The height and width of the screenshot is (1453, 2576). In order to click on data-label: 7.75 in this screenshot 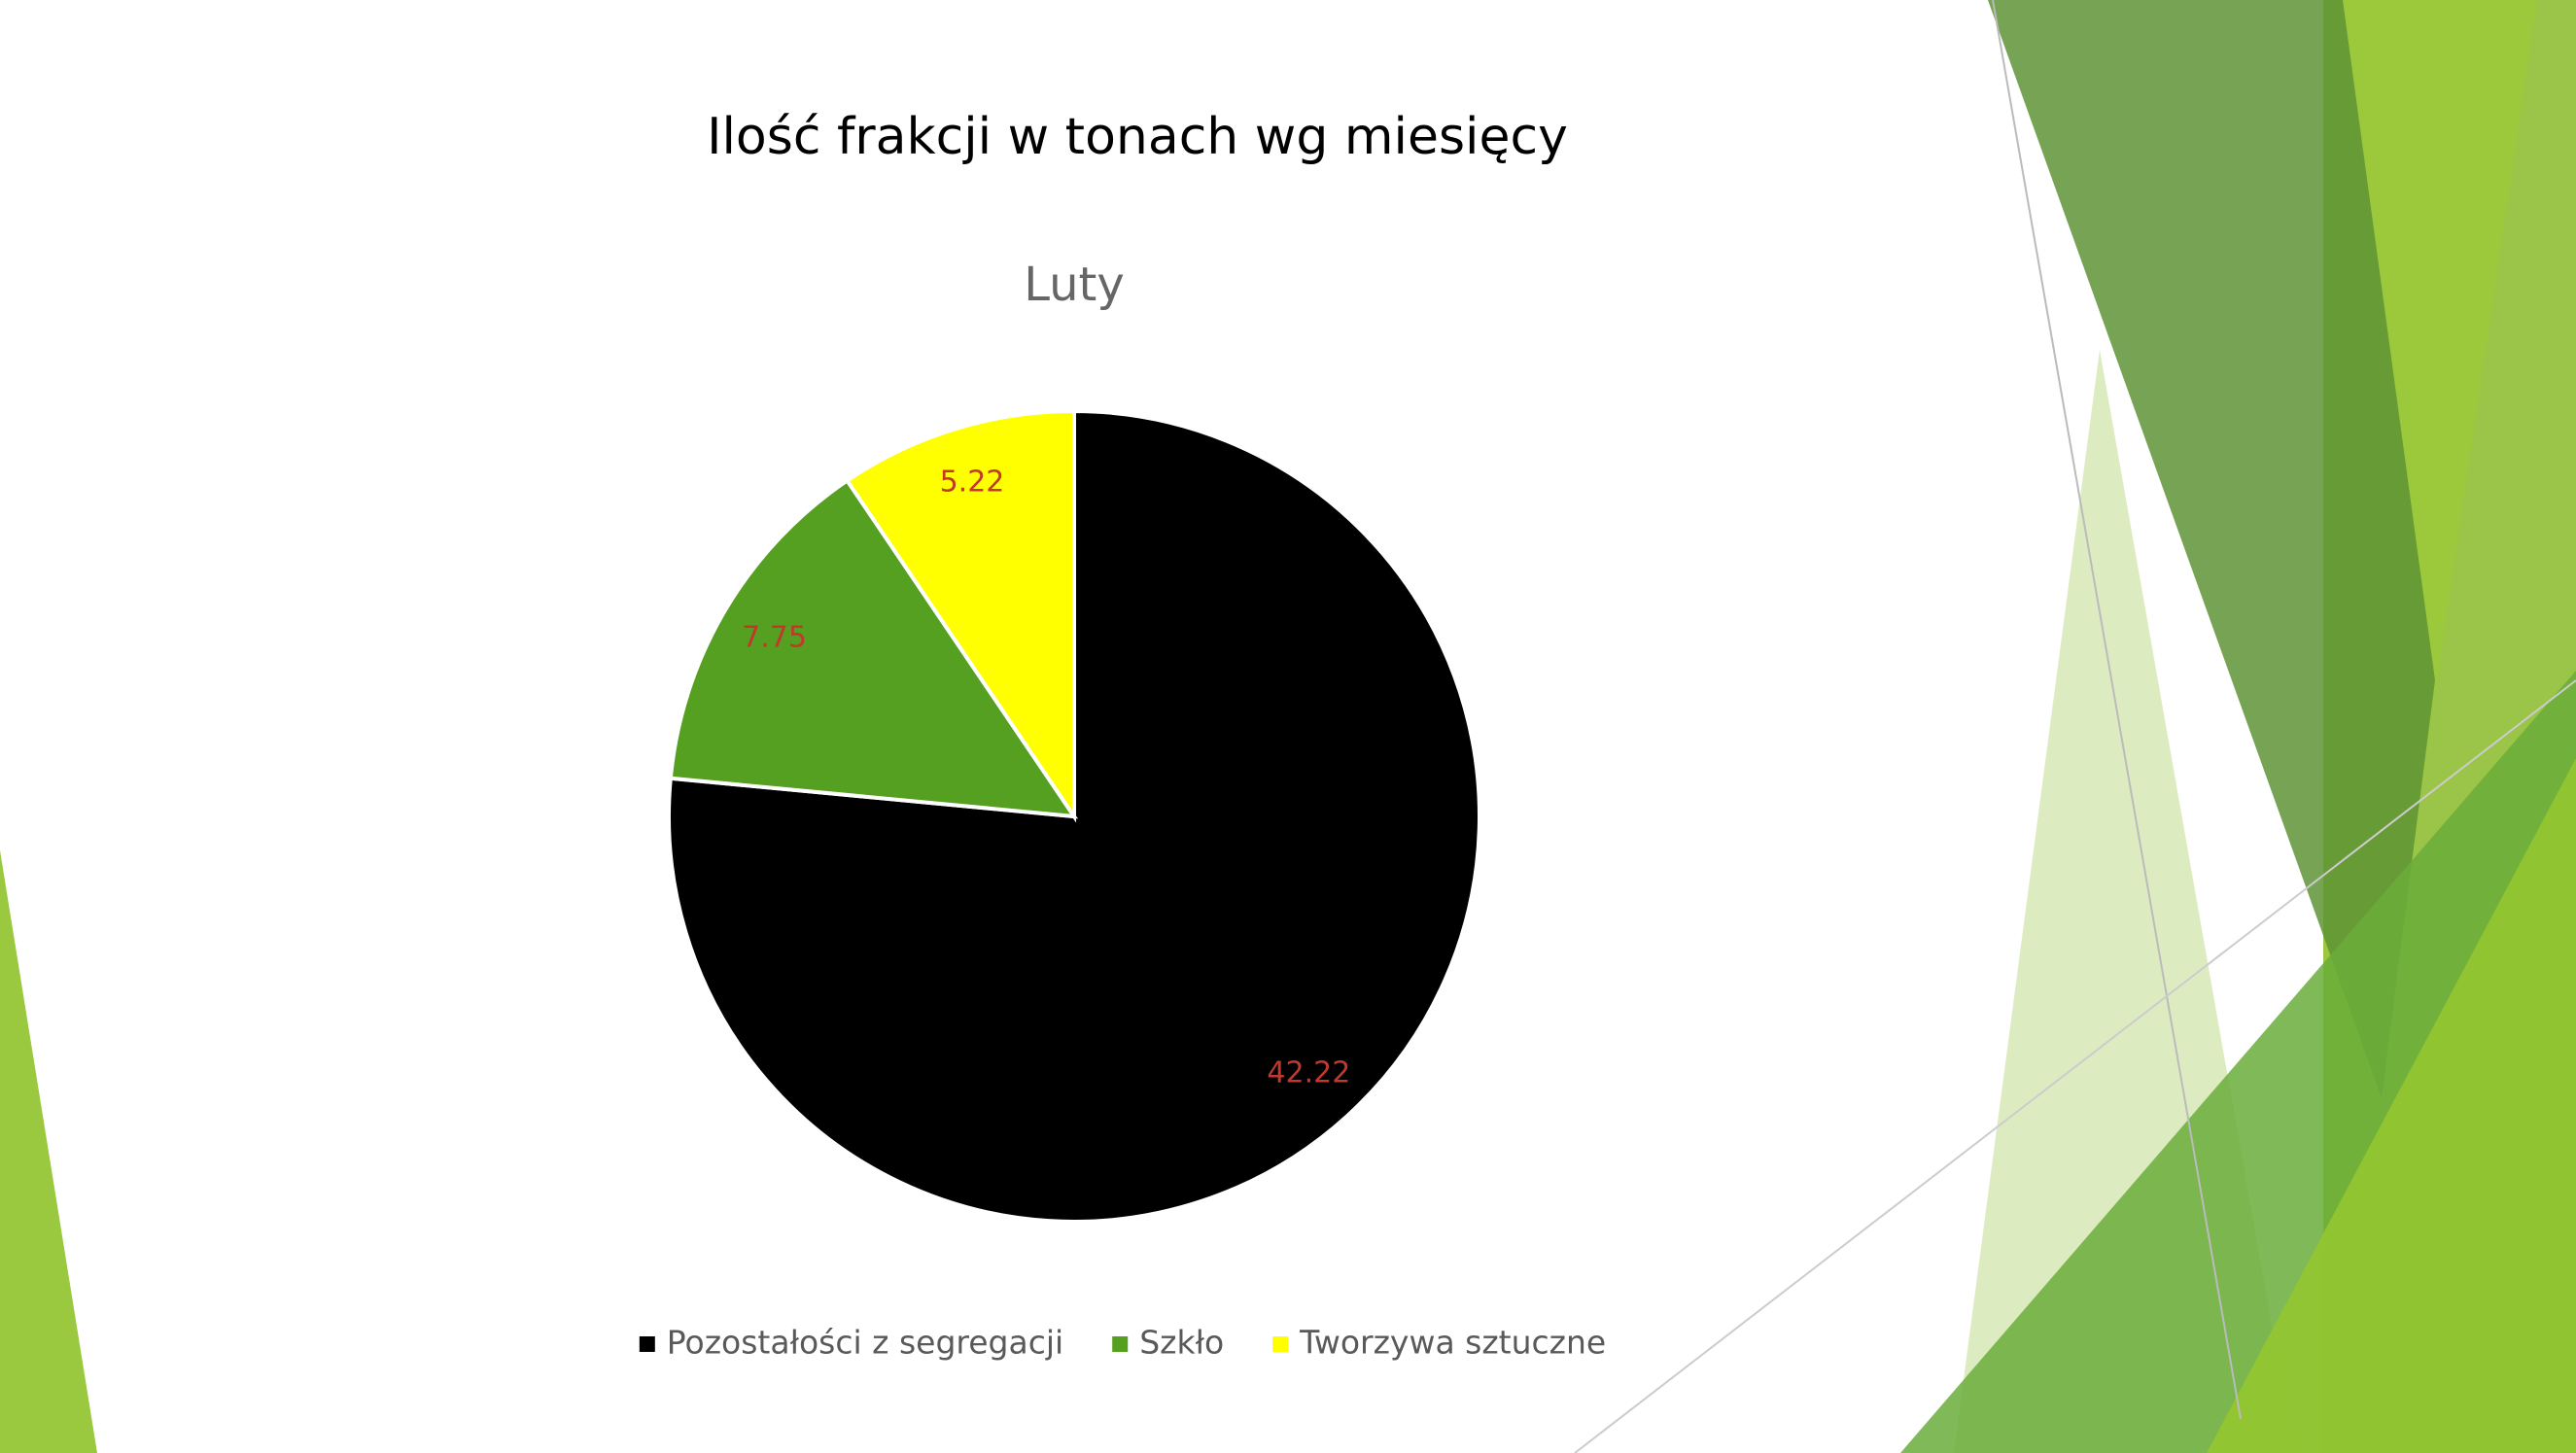, I will do `click(775, 638)`.